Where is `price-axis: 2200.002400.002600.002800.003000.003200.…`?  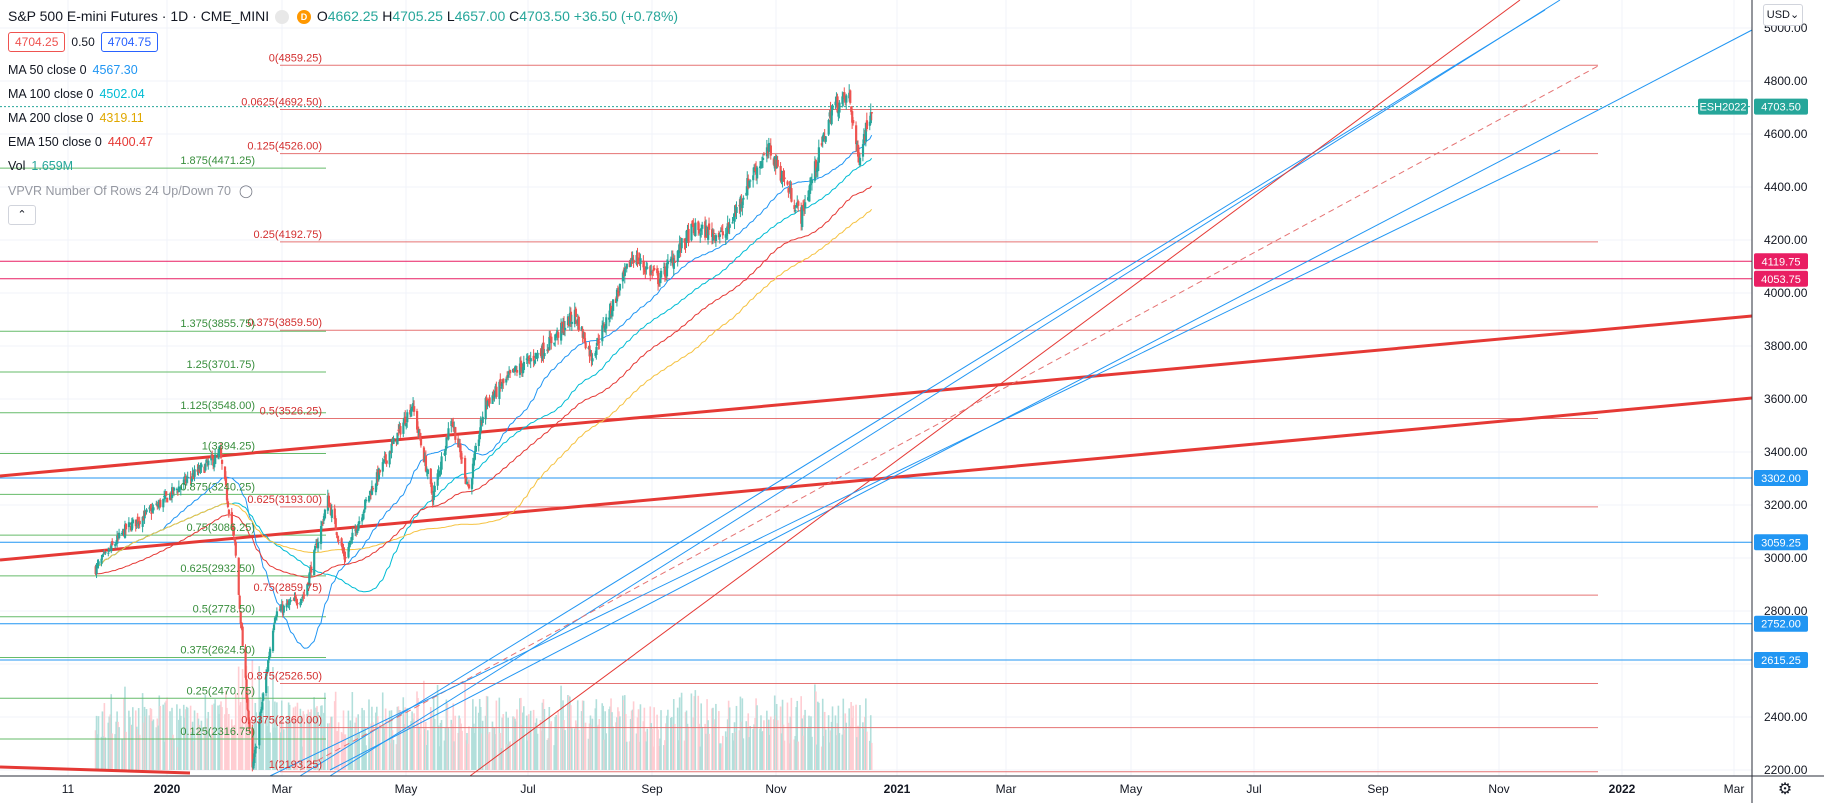 price-axis: 2200.002400.002600.002800.003000.003200.… is located at coordinates (1779, 401).